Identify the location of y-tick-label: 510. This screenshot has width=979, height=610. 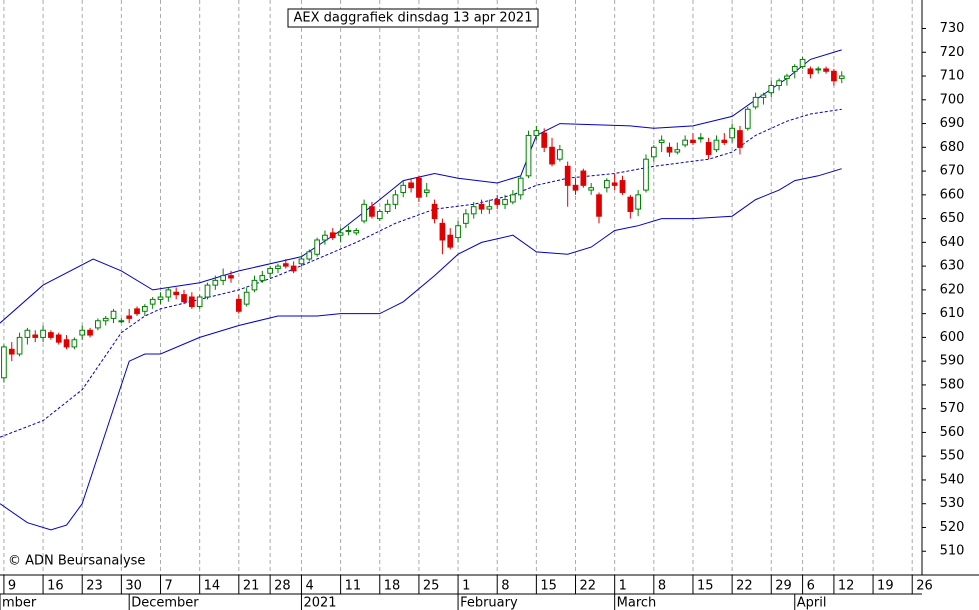
(952, 551).